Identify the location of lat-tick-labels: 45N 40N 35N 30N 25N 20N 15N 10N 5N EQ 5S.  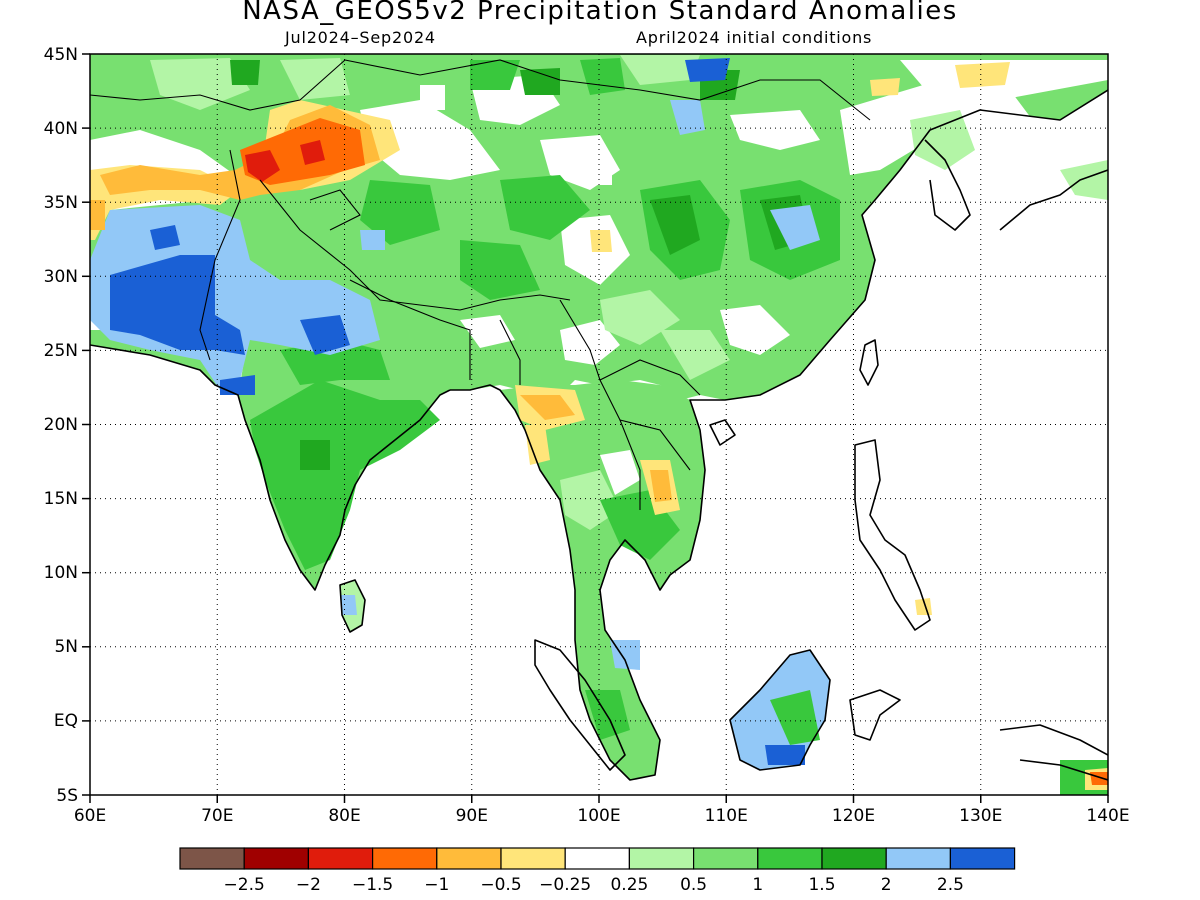
(61, 425).